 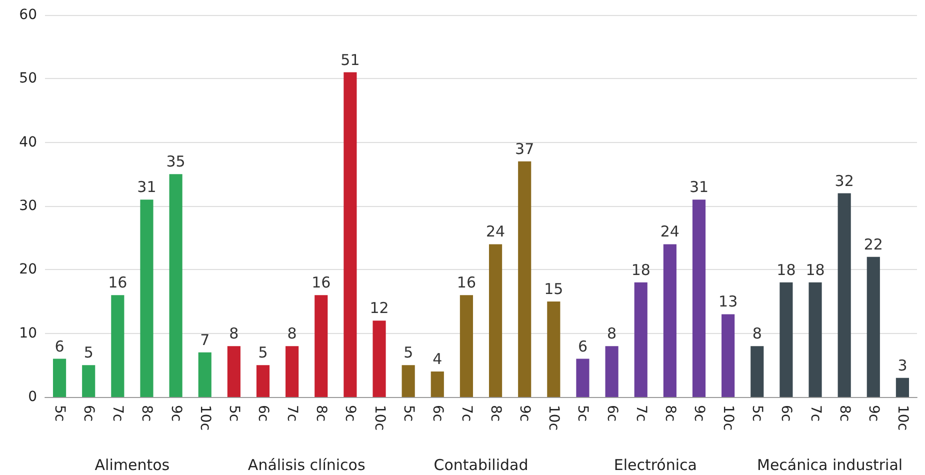 I want to click on y-tick-label: 50, so click(x=28, y=78).